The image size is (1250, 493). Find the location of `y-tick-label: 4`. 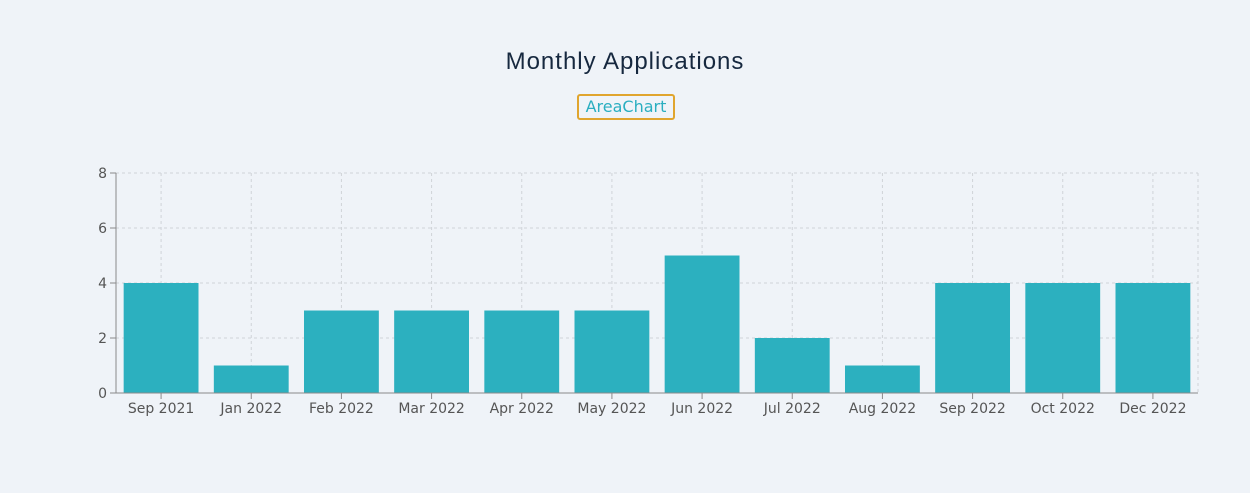

y-tick-label: 4 is located at coordinates (102, 284).